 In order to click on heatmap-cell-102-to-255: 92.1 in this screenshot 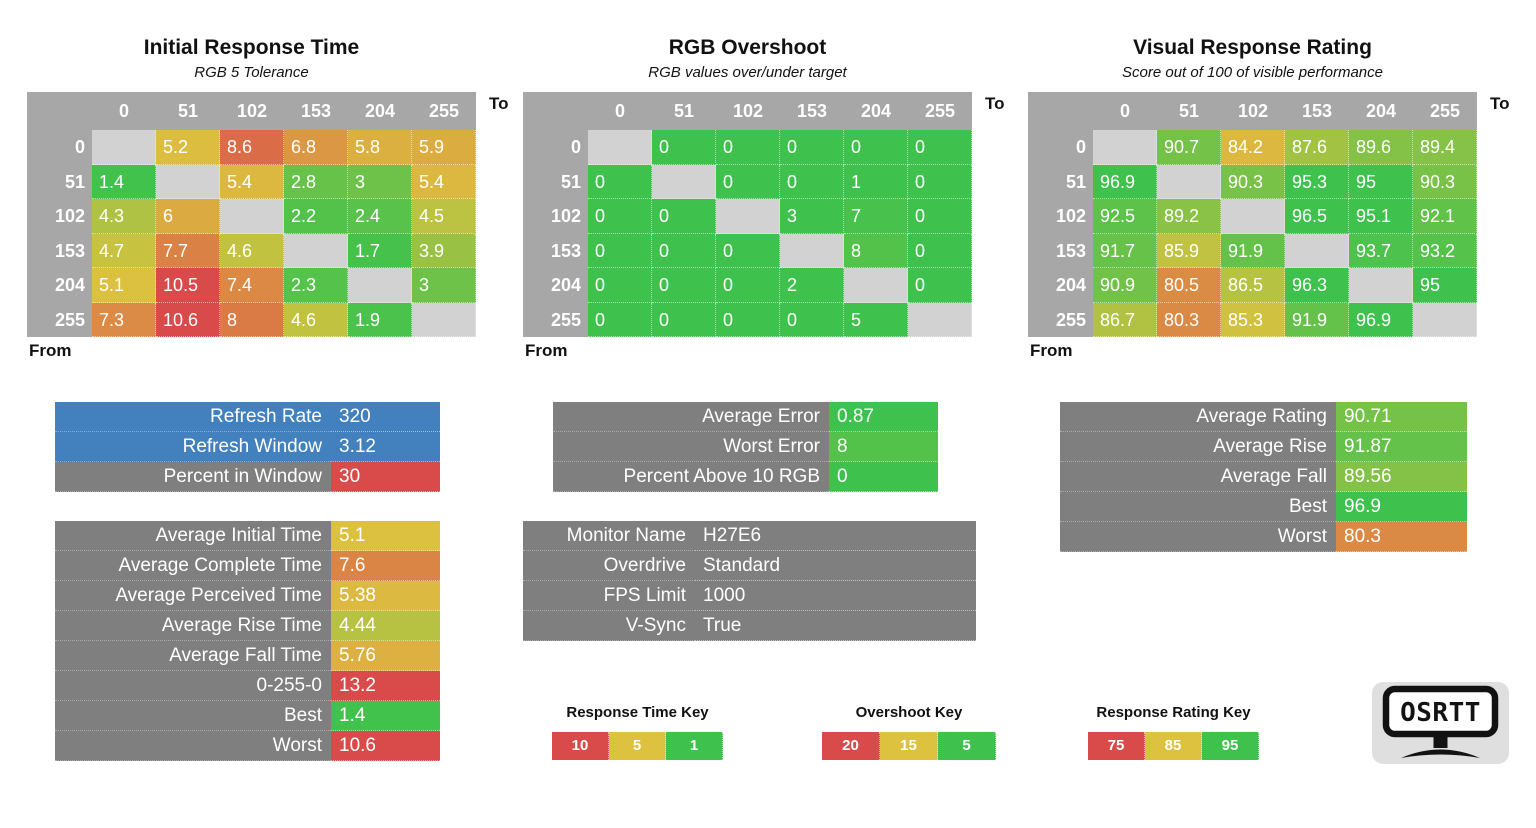, I will do `click(1445, 216)`.